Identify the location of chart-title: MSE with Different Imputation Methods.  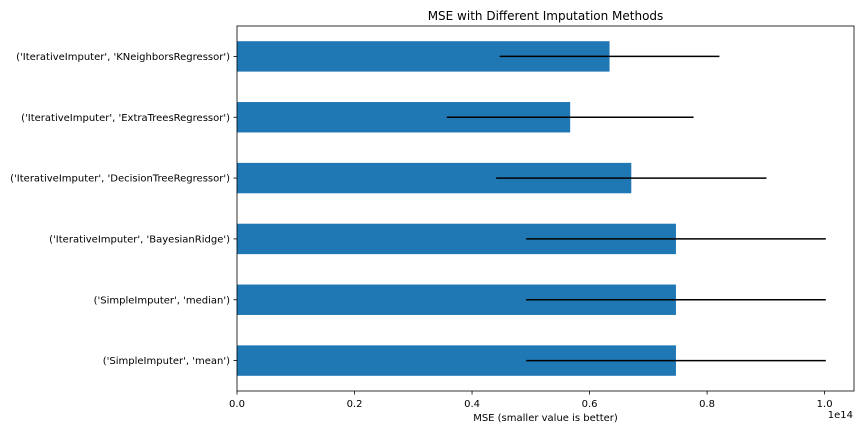
(546, 16).